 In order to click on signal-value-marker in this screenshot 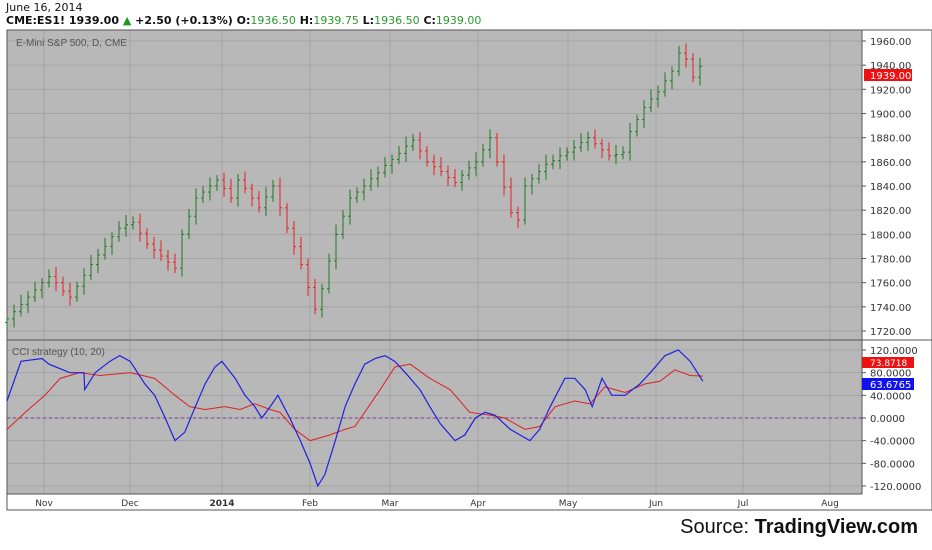, I will do `click(888, 362)`.